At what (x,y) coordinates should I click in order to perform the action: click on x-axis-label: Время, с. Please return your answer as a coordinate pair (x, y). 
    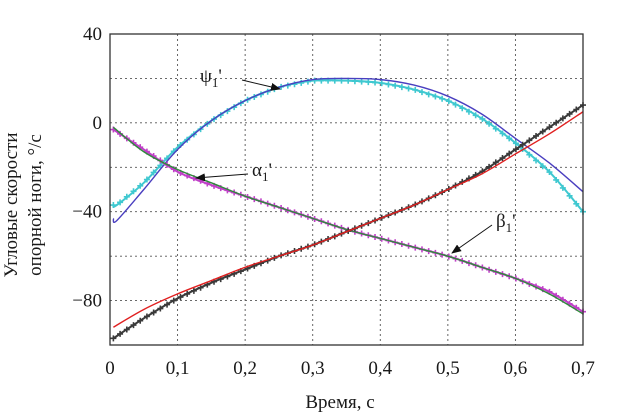
    Looking at the image, I should click on (339, 402).